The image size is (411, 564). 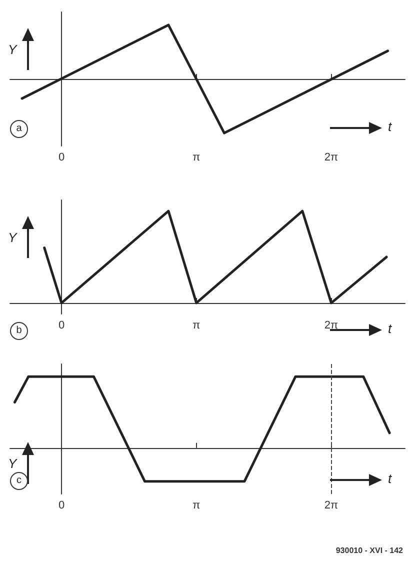 What do you see at coordinates (19, 481) in the screenshot?
I see `annotation: c` at bounding box center [19, 481].